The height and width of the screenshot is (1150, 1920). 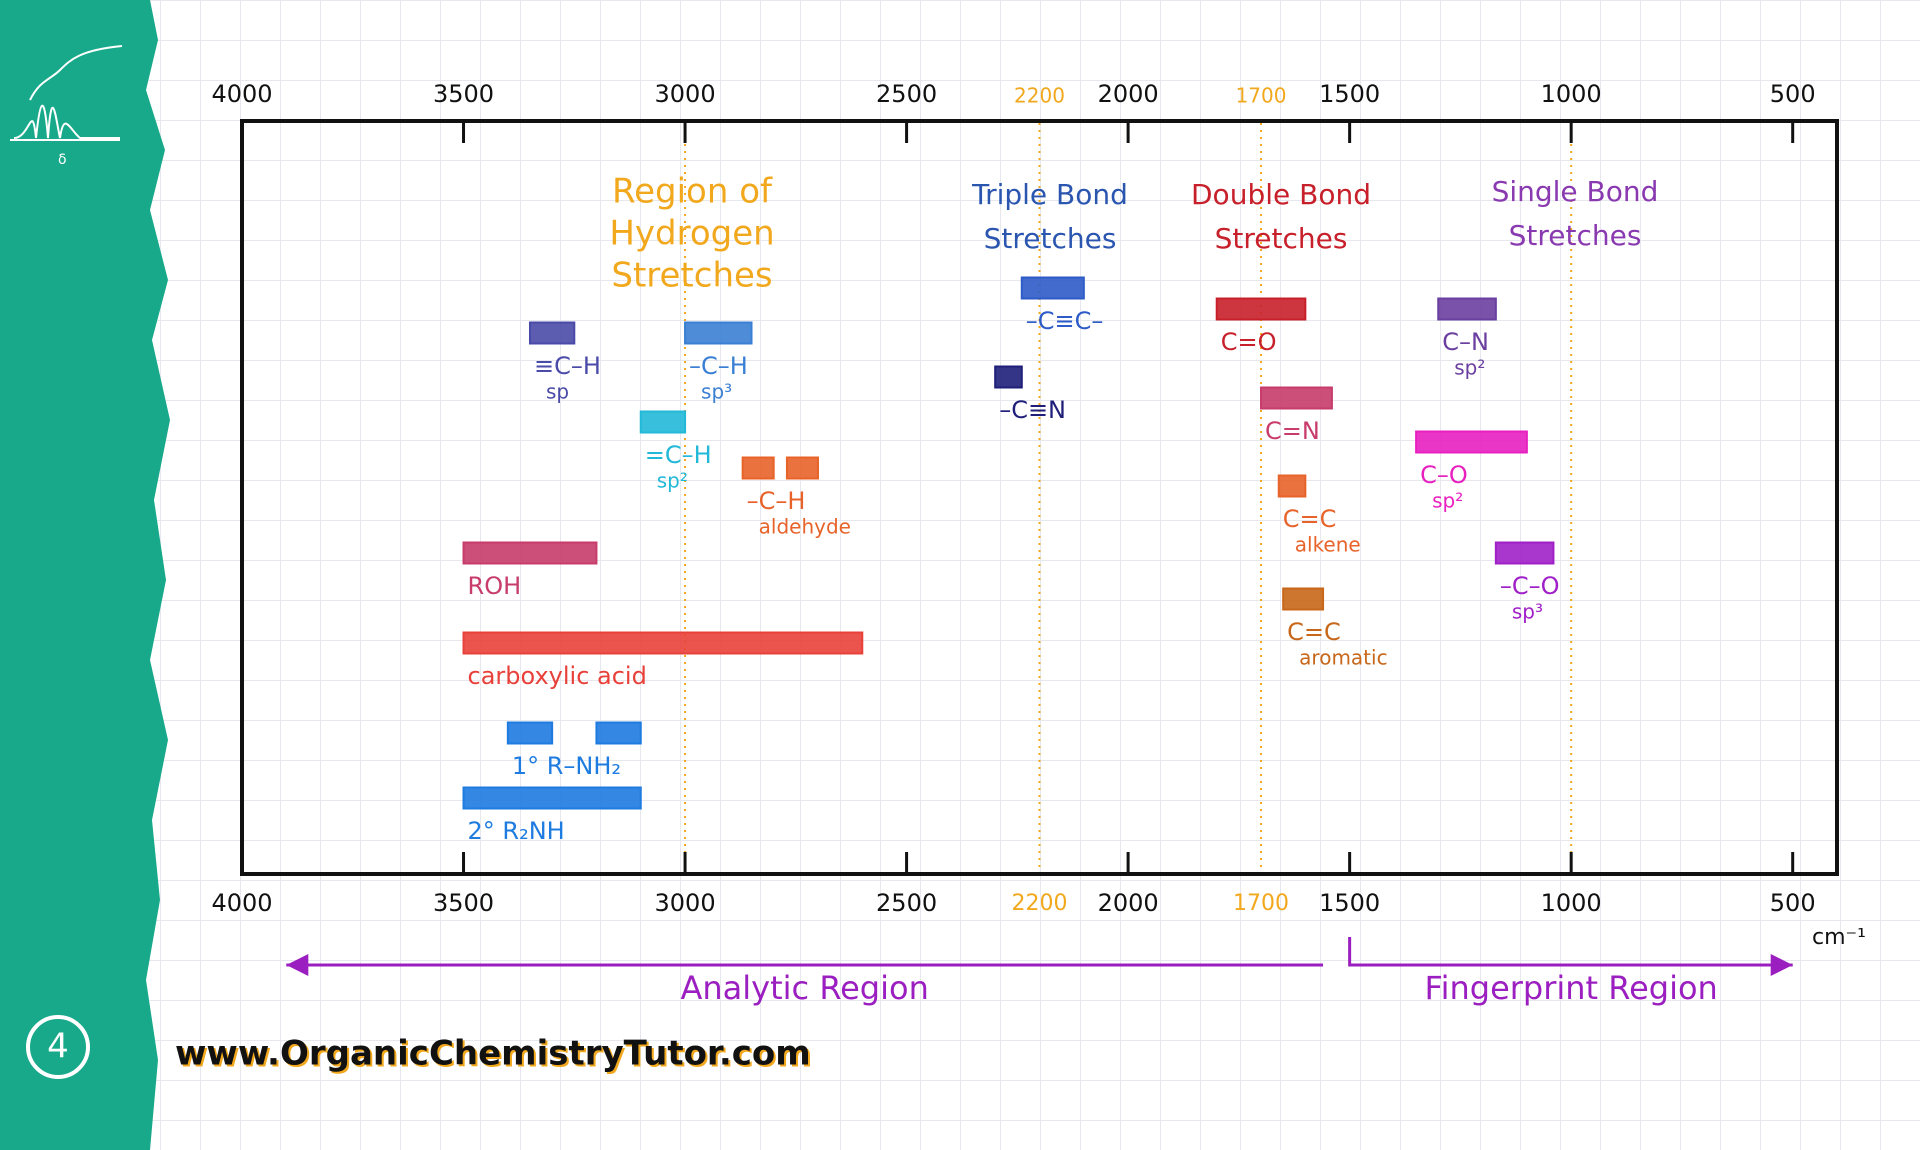 I want to click on region-heading: Single Bond, so click(x=1575, y=191).